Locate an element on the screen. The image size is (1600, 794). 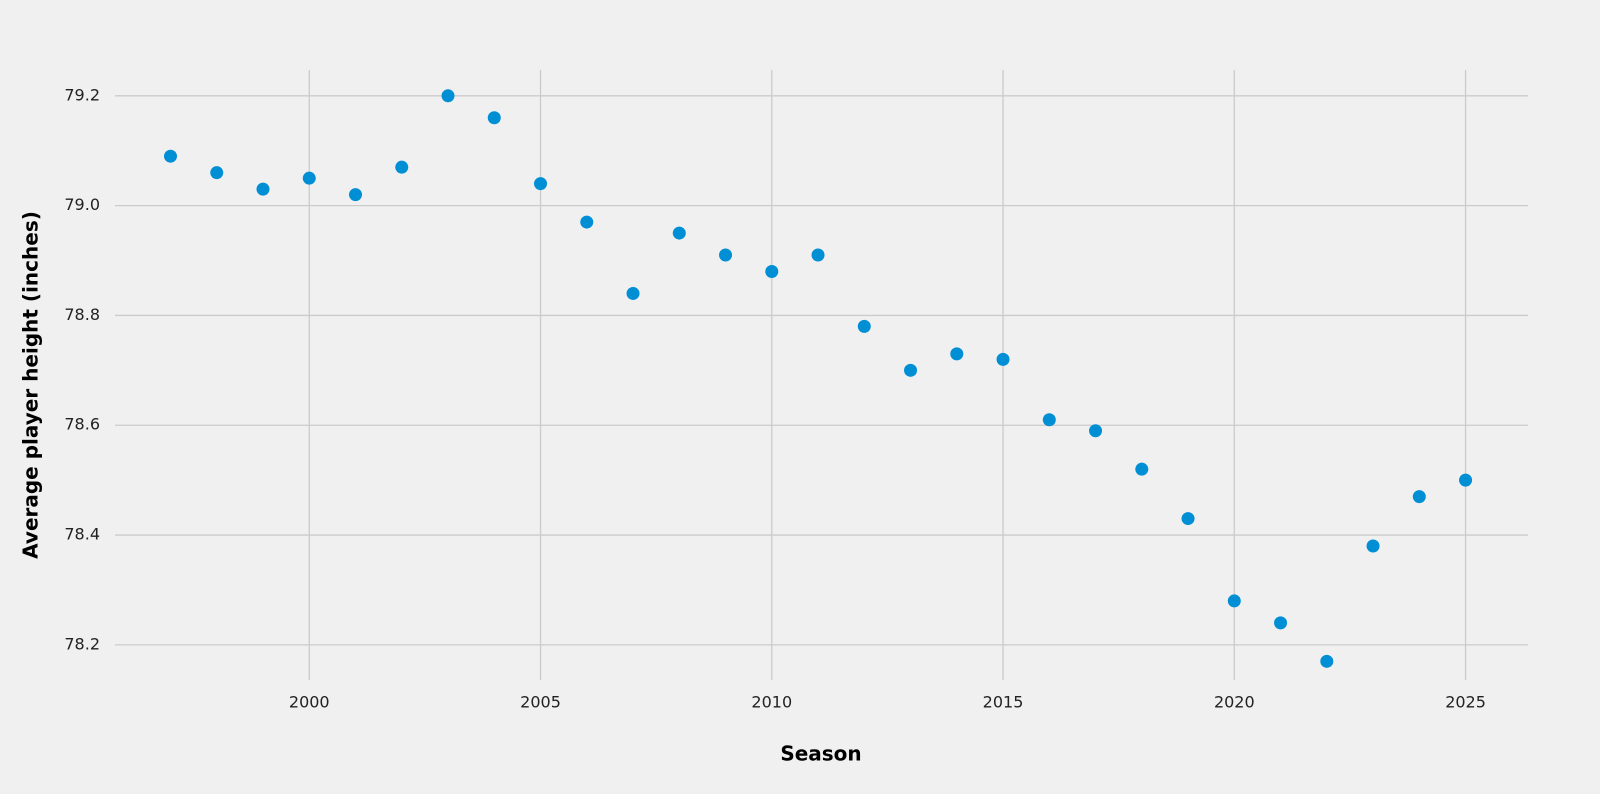
x-tick-label: 2000 is located at coordinates (309, 702).